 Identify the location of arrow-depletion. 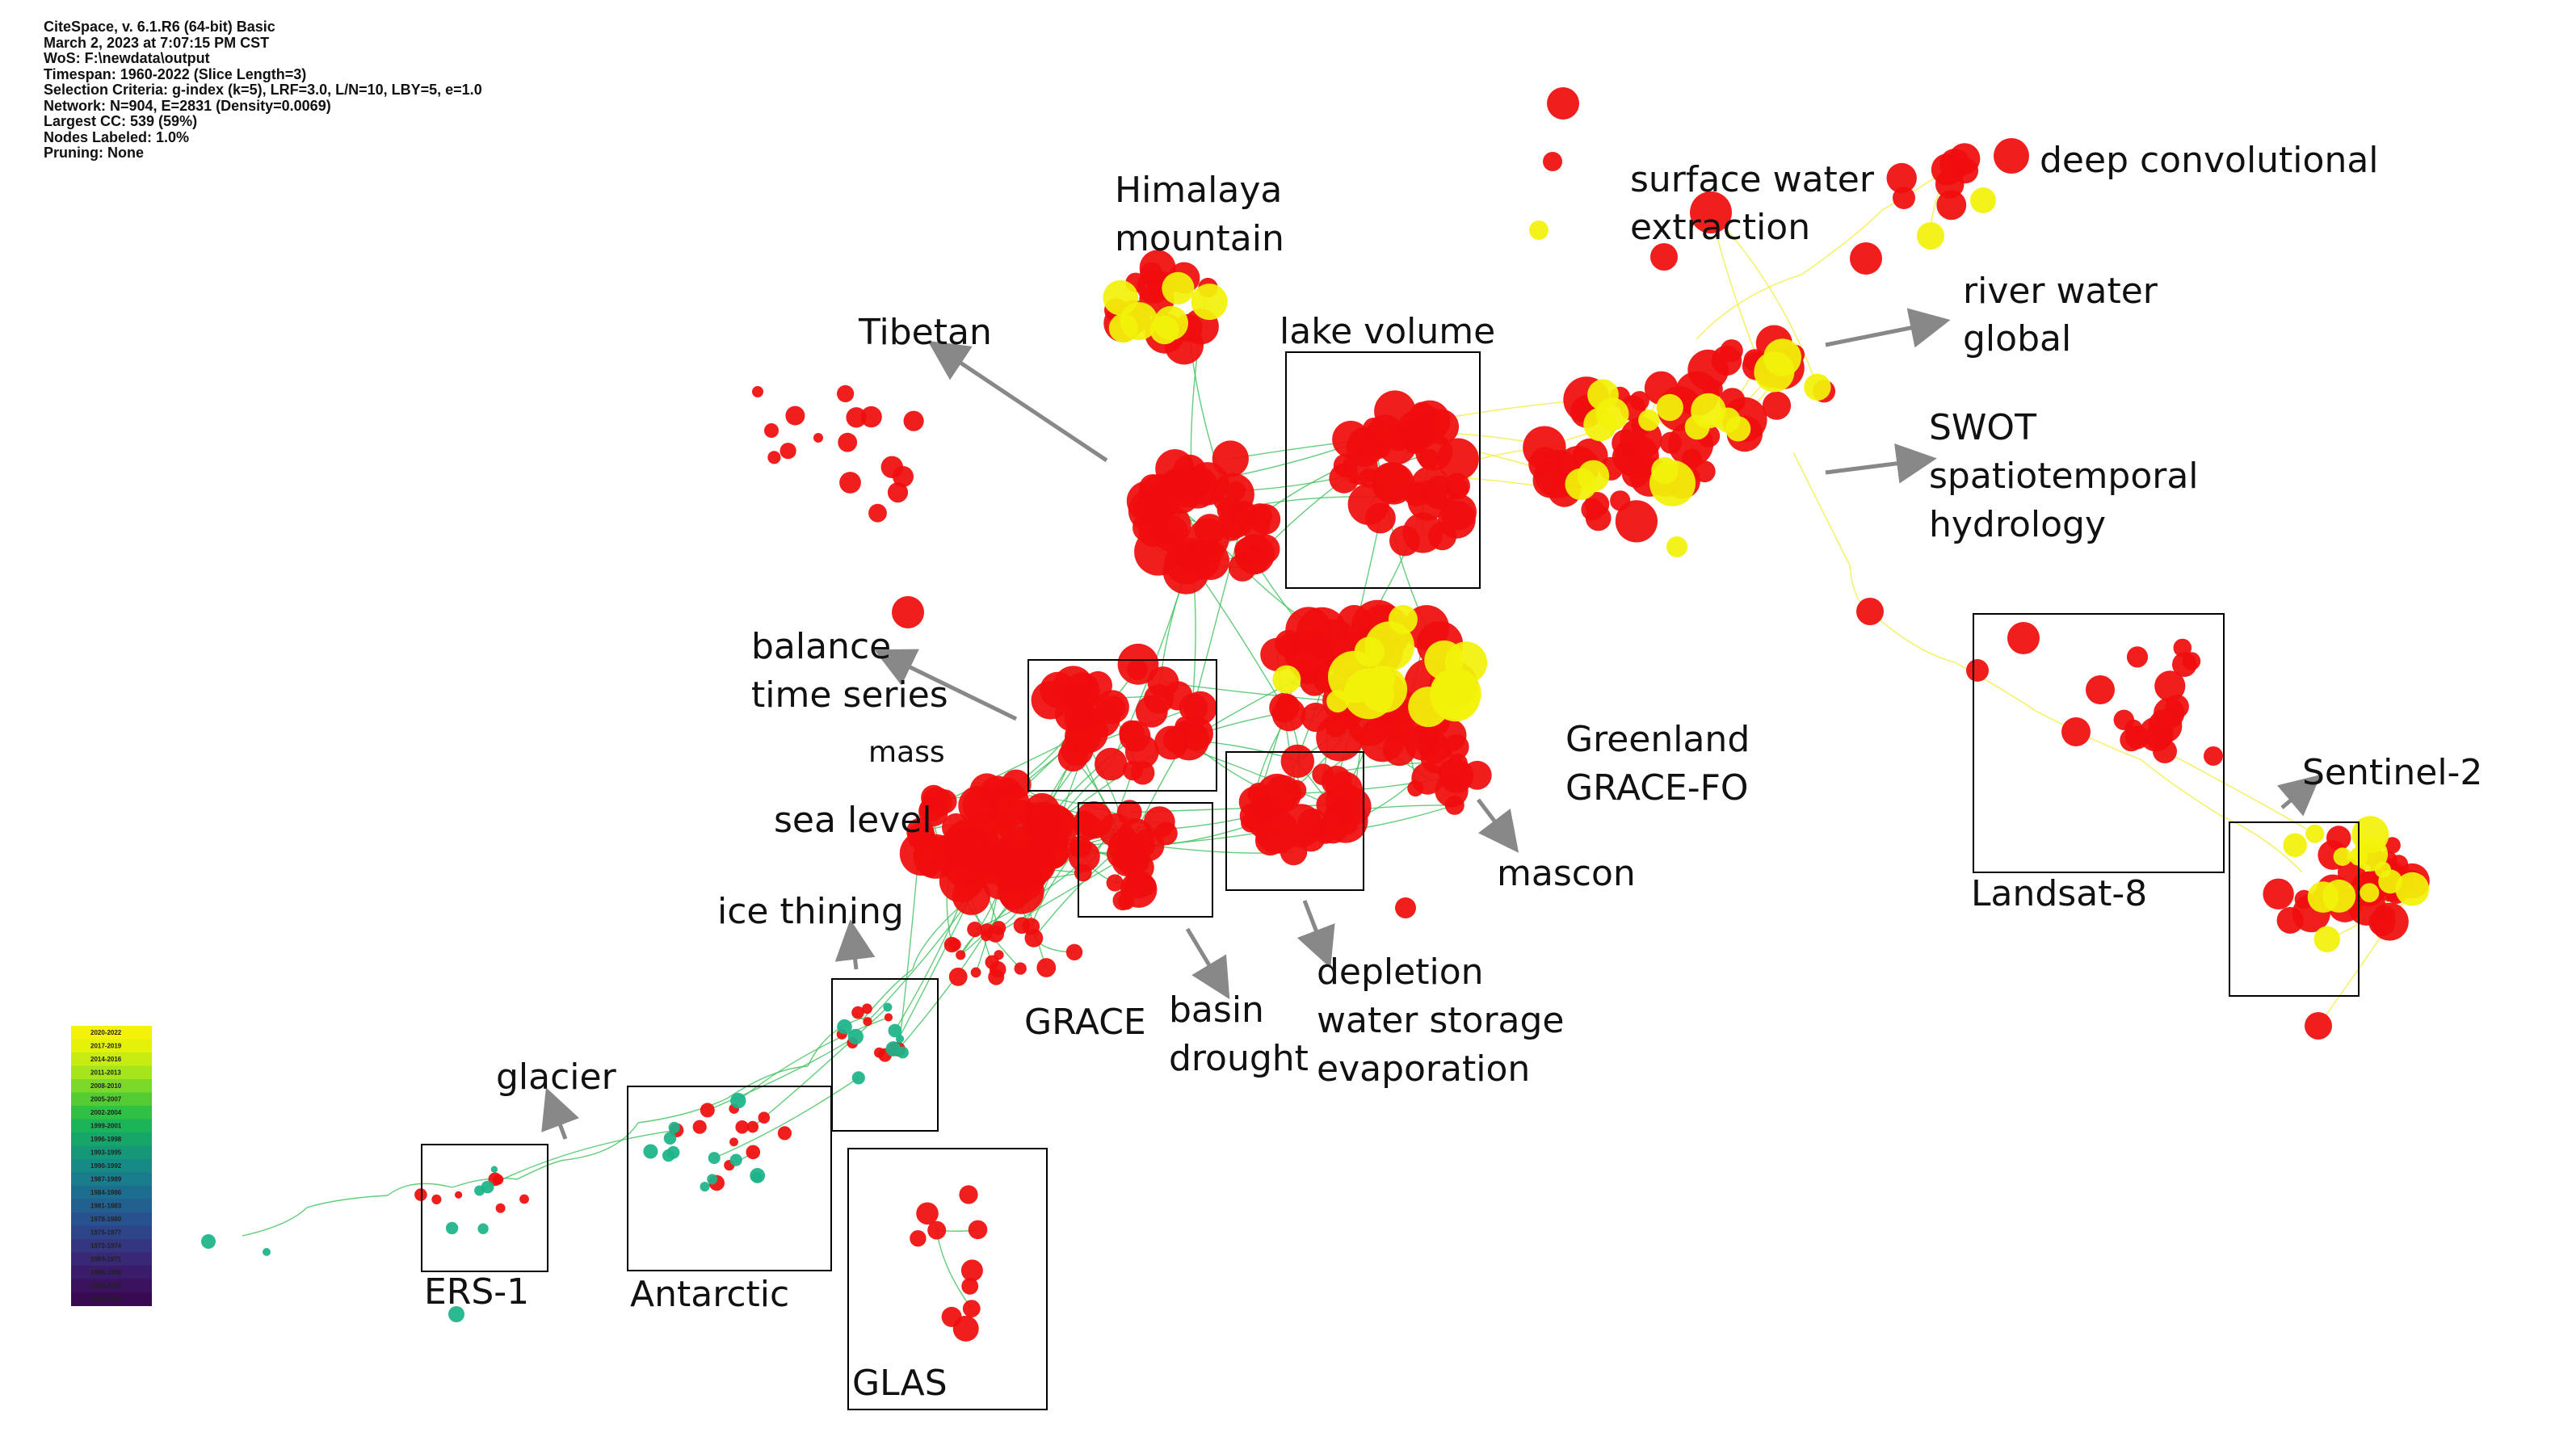
(1315, 934).